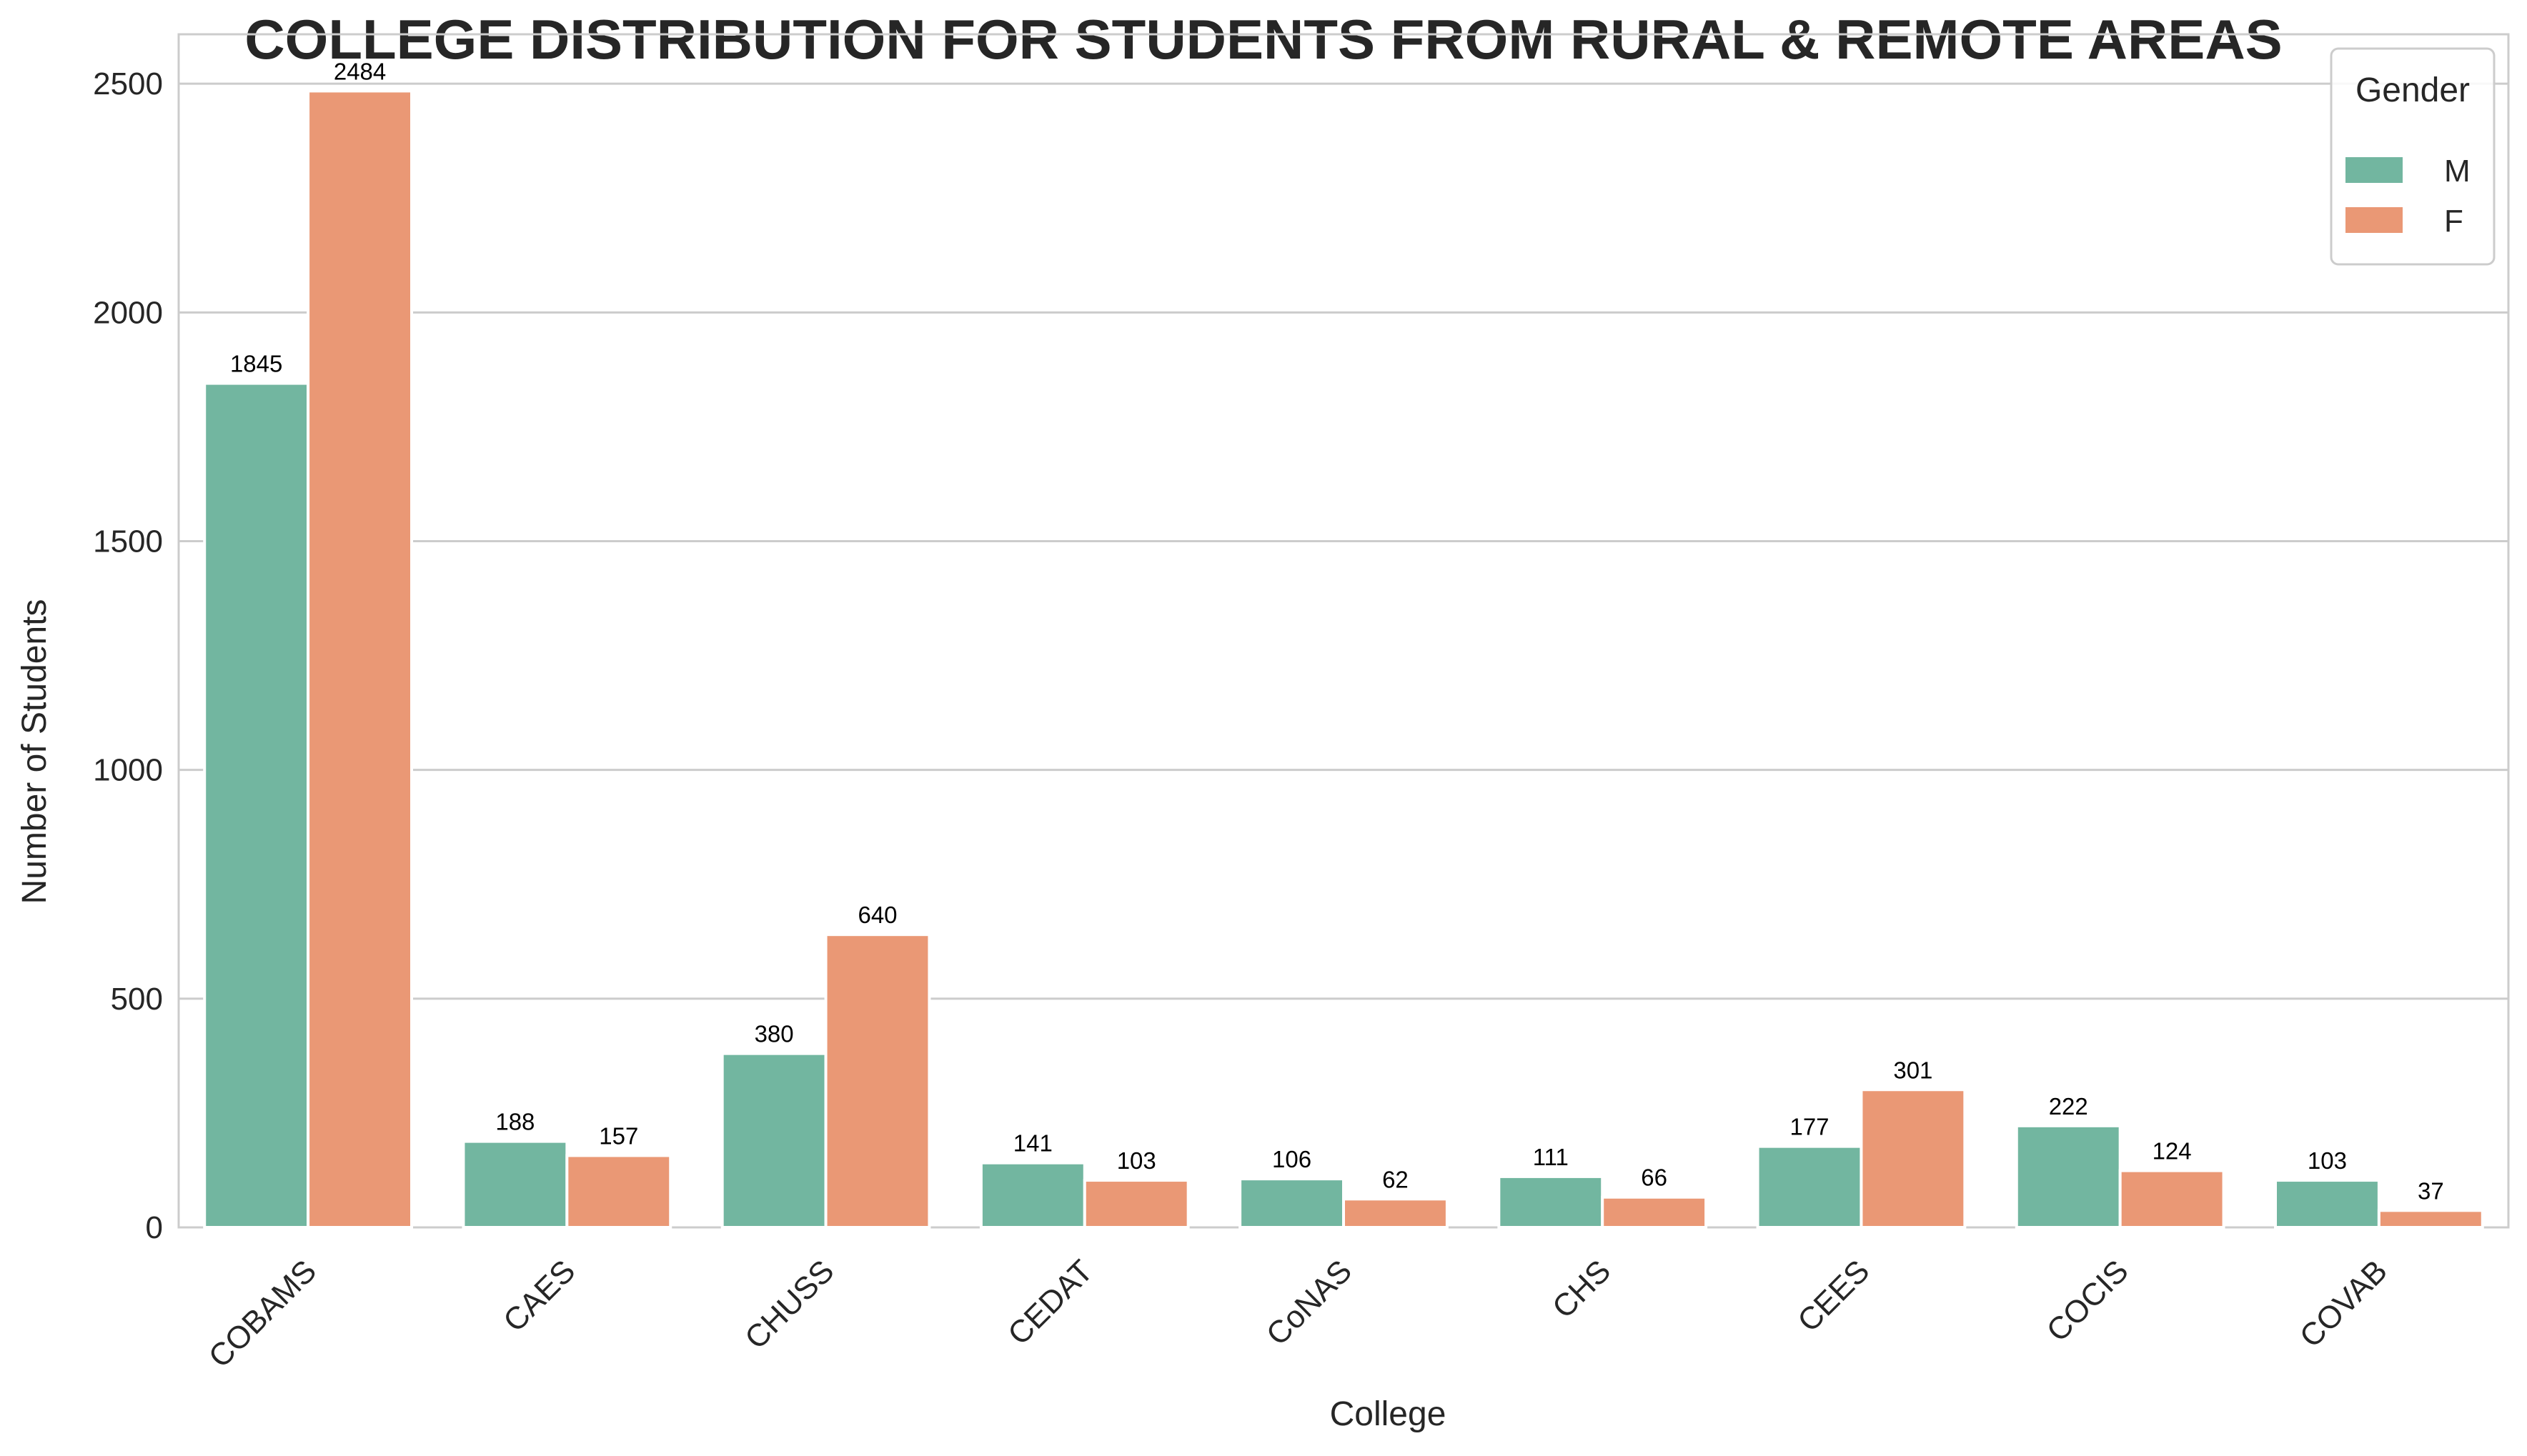 The height and width of the screenshot is (1456, 2527). Describe the element at coordinates (1654, 1212) in the screenshot. I see `bar-F-CHS` at that location.